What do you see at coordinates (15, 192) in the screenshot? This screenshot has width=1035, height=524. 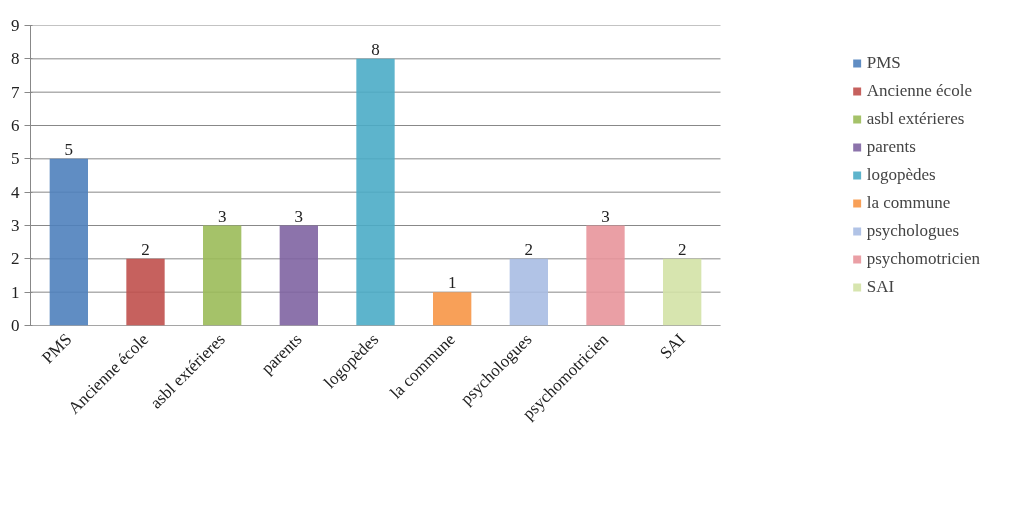 I see `y-tick-label: 4` at bounding box center [15, 192].